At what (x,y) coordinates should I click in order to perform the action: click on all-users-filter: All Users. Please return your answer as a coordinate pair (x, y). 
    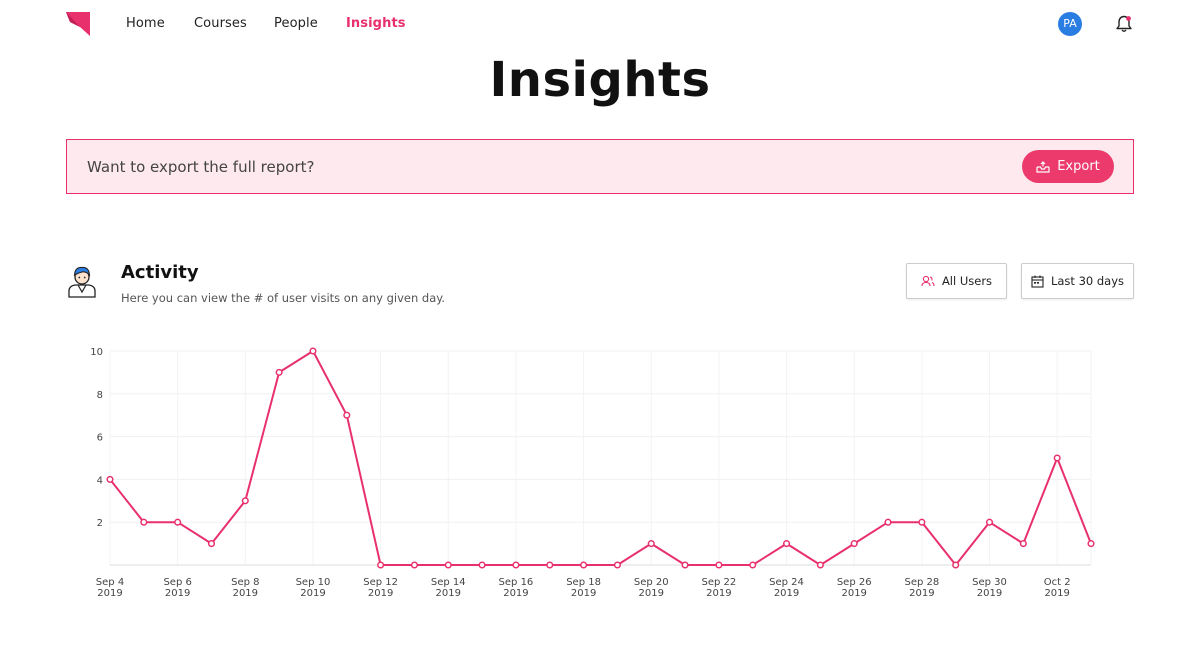
    Looking at the image, I should click on (956, 281).